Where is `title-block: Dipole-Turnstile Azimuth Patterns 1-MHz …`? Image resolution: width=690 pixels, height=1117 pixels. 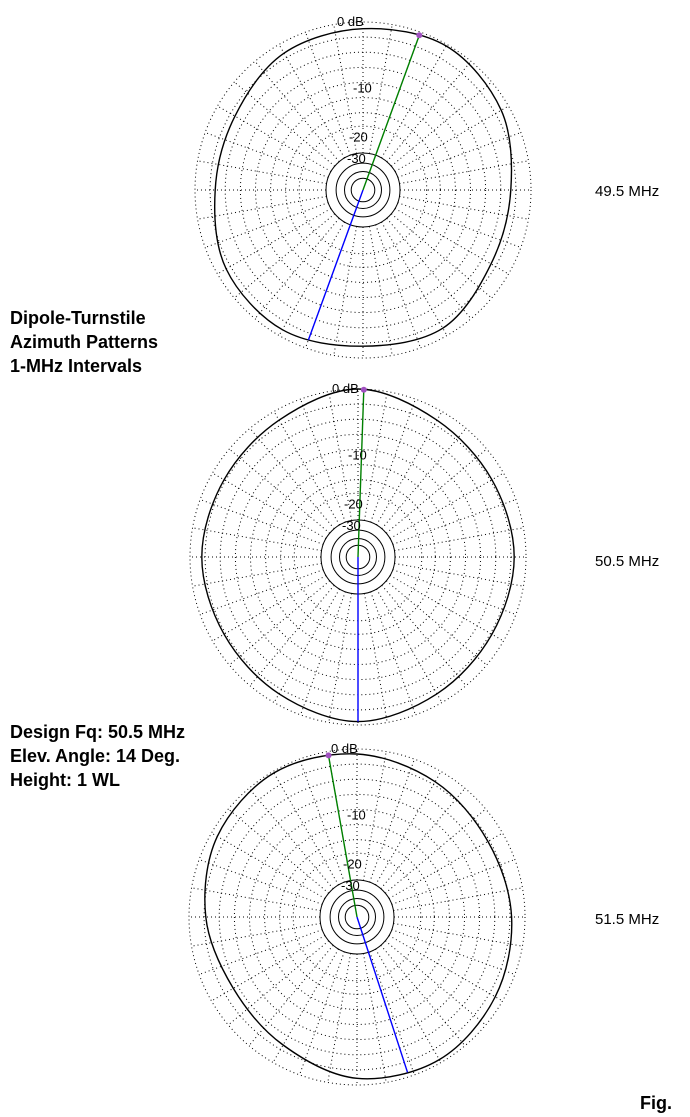 title-block: Dipole-Turnstile Azimuth Patterns 1-MHz … is located at coordinates (84, 342).